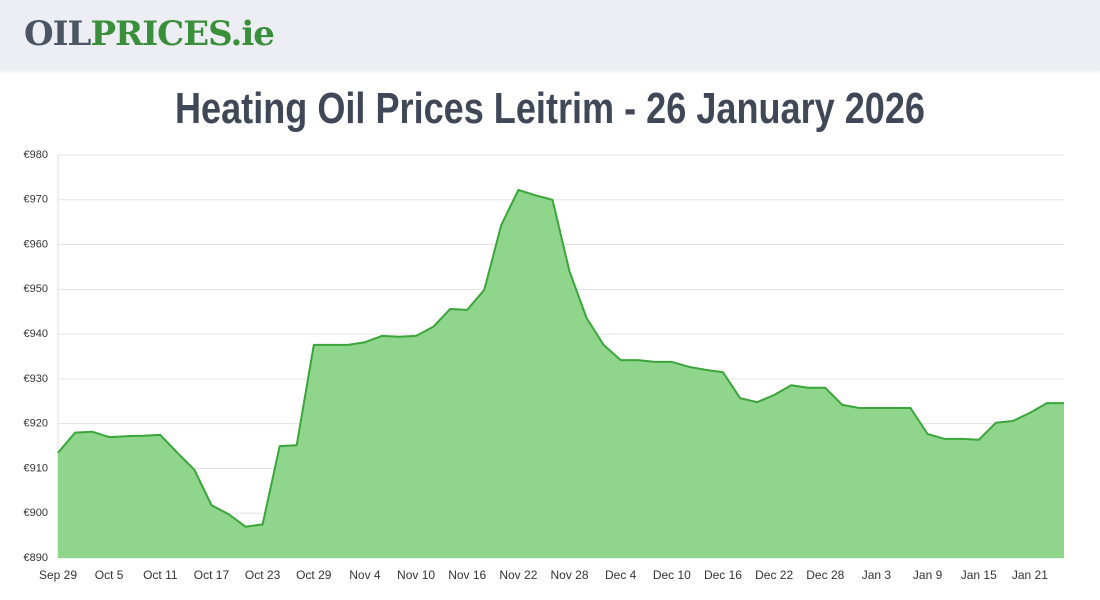  What do you see at coordinates (1030, 575) in the screenshot?
I see `x-tick-label: Jan 21` at bounding box center [1030, 575].